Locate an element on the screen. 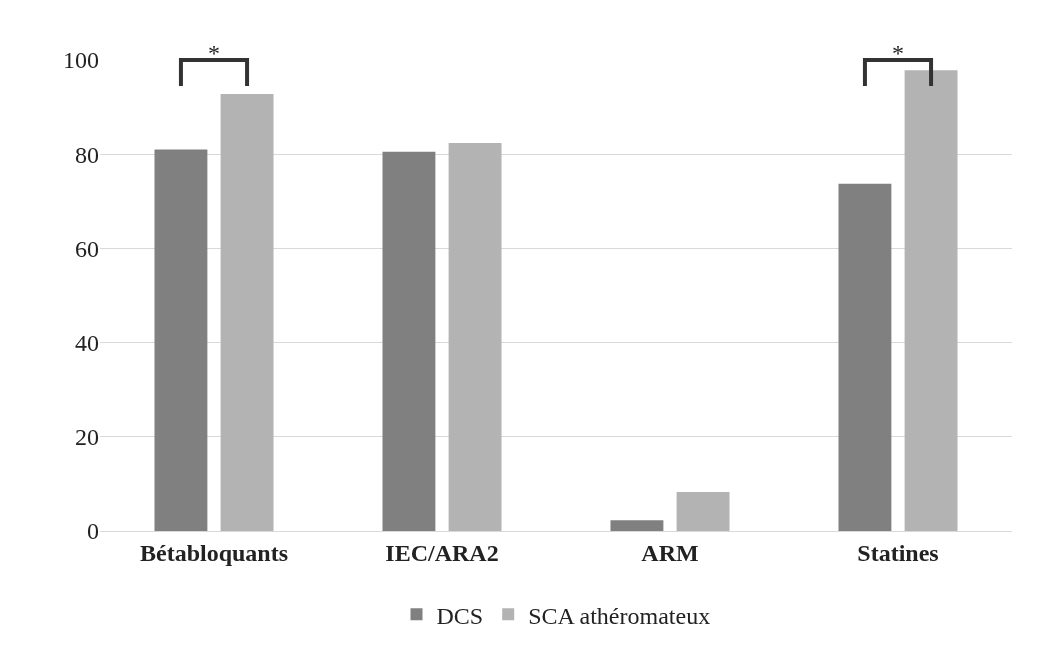 This screenshot has height=651, width=1060. x-tick-label: Statines is located at coordinates (898, 552).